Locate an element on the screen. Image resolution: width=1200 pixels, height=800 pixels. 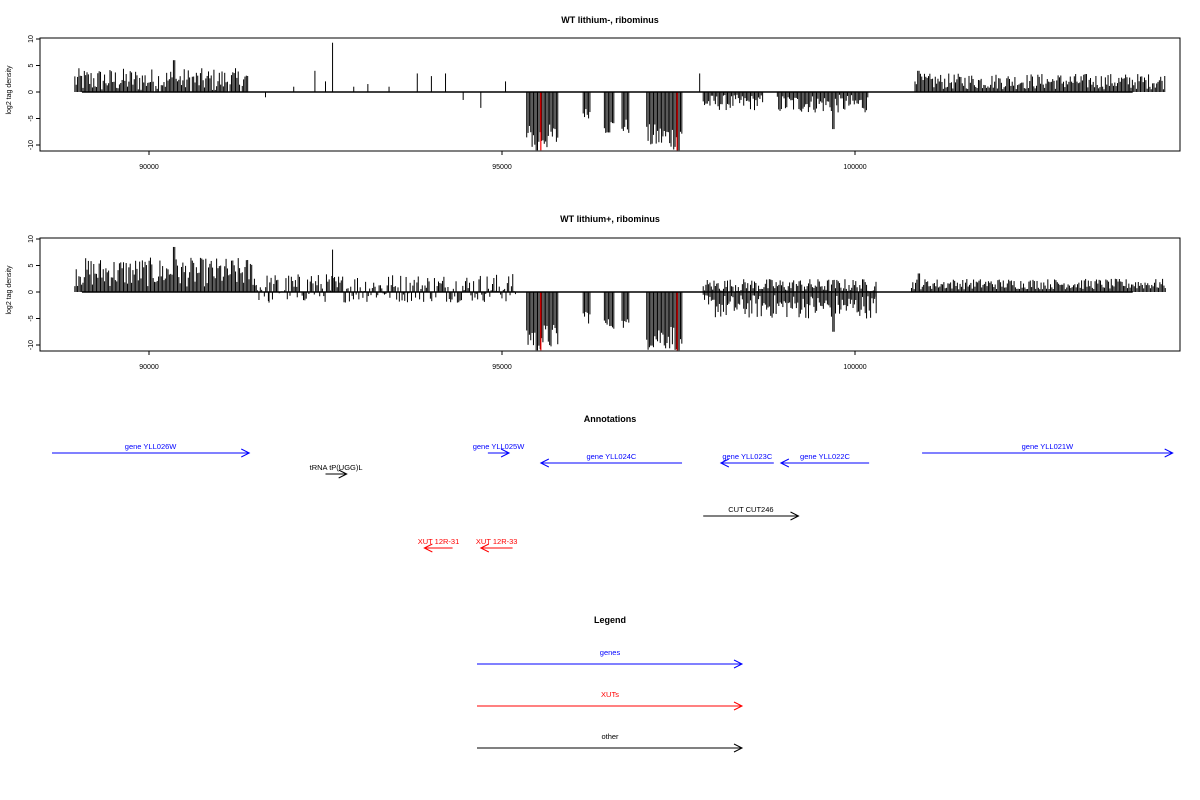
annotation-feature: tRNA tP(UGG)L is located at coordinates (336, 471).